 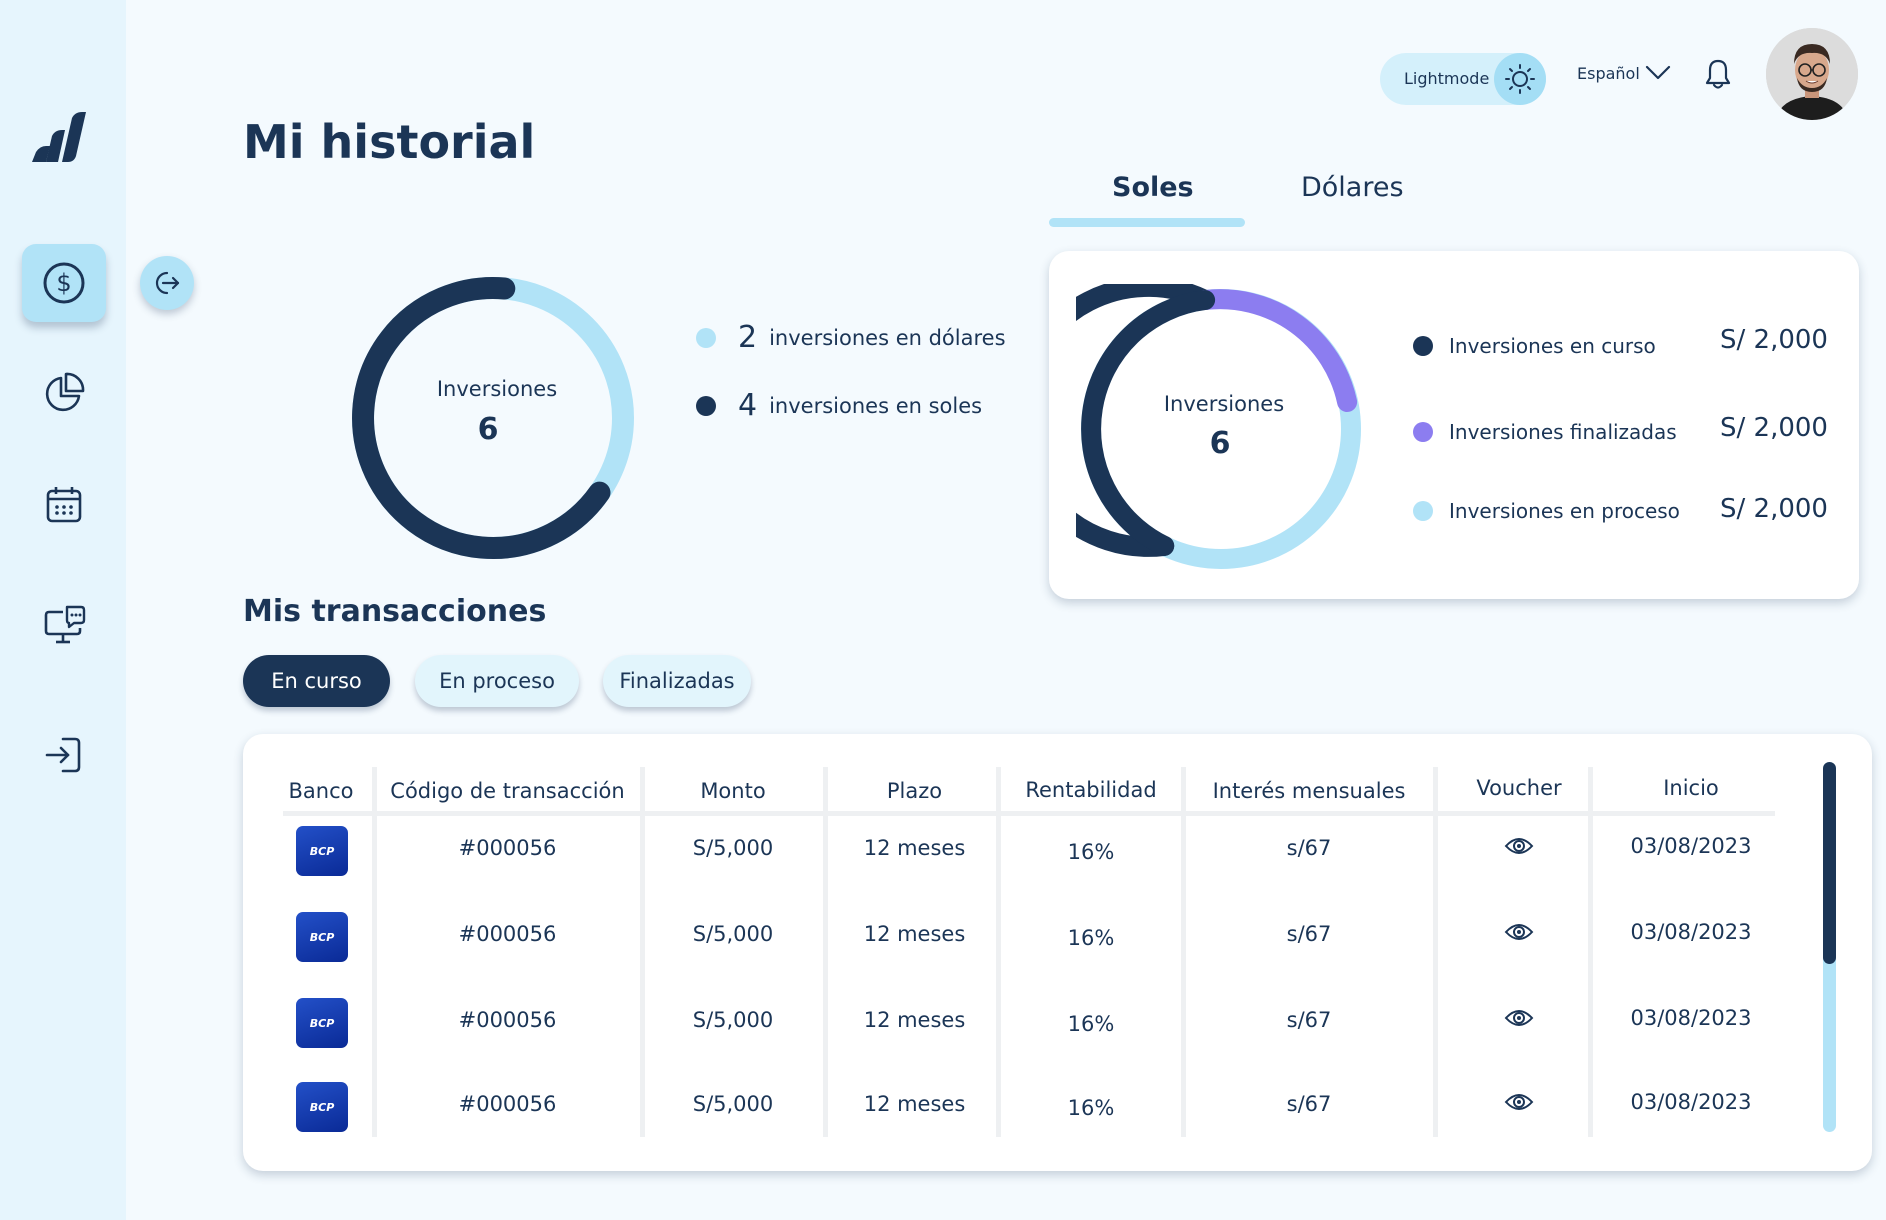 I want to click on bell-icon, so click(x=1718, y=74).